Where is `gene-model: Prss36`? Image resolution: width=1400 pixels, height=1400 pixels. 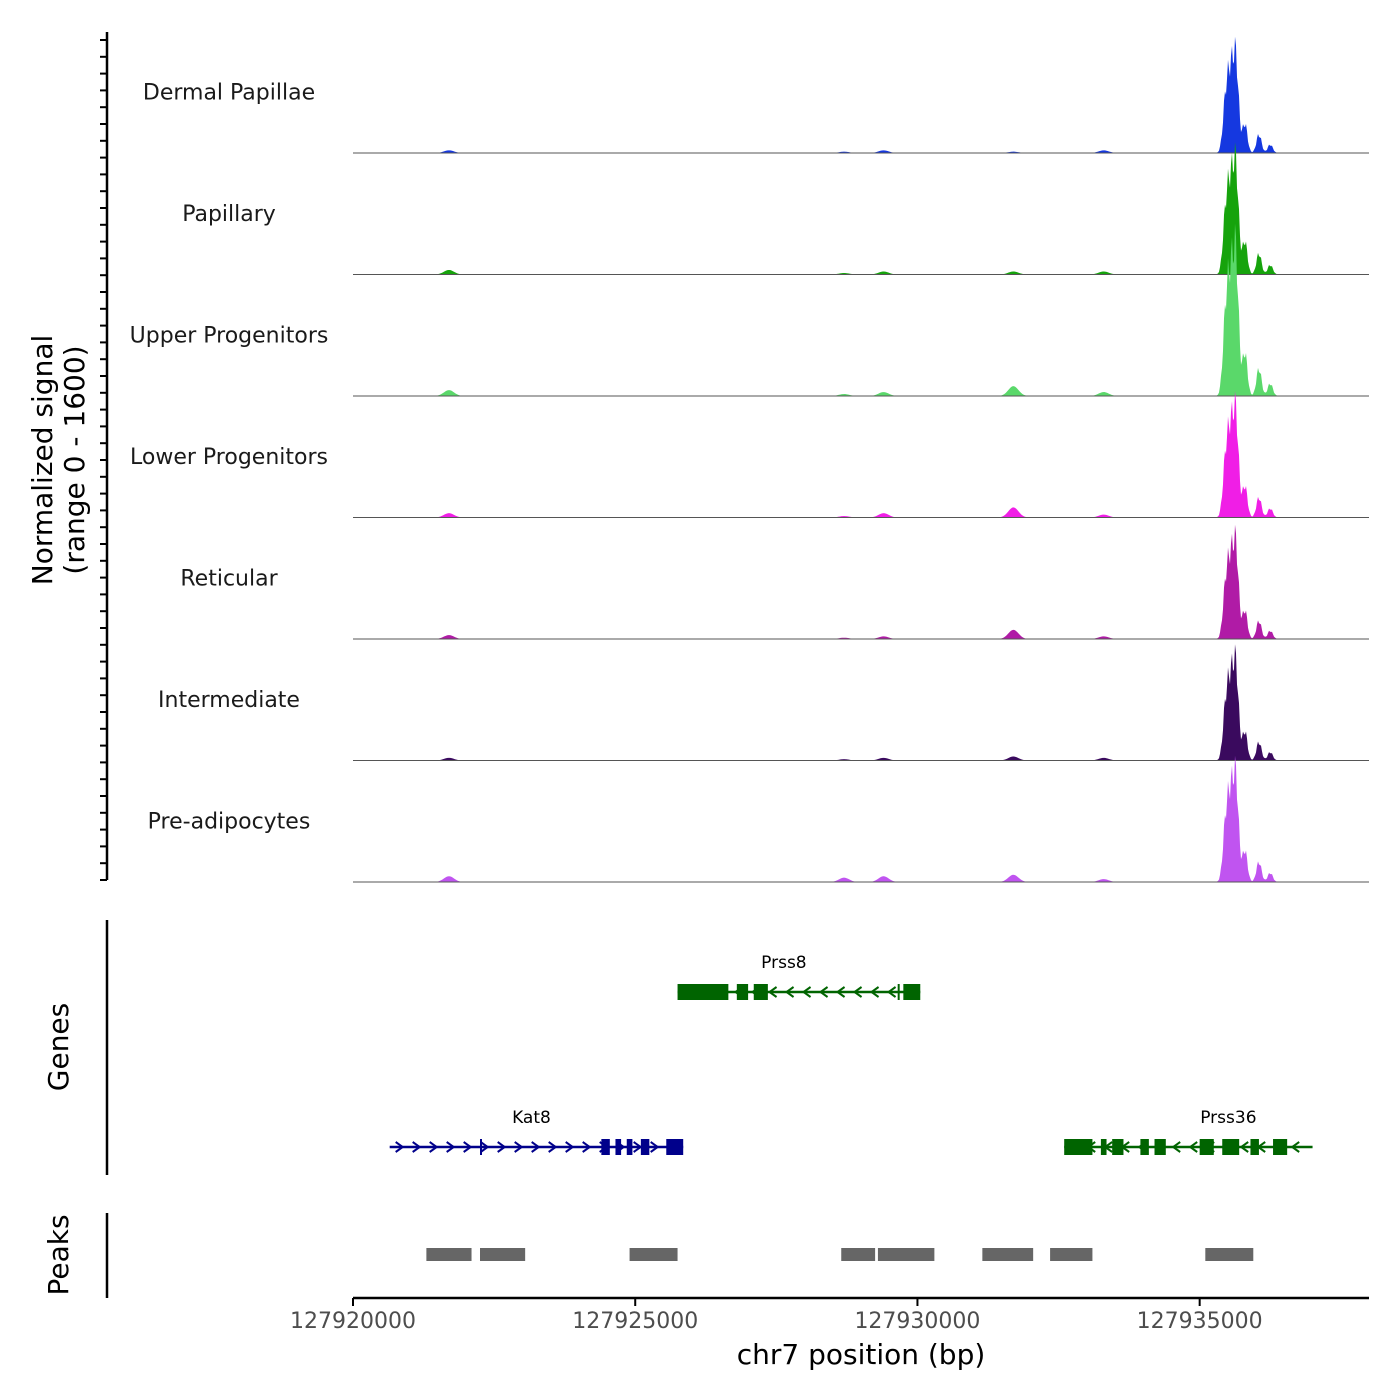
gene-model: Prss36 is located at coordinates (1188, 1131).